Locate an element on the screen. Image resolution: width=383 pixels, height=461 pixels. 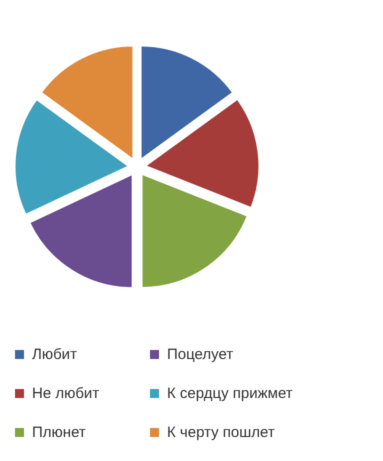
legend-label: К сердцу прижмет is located at coordinates (230, 393).